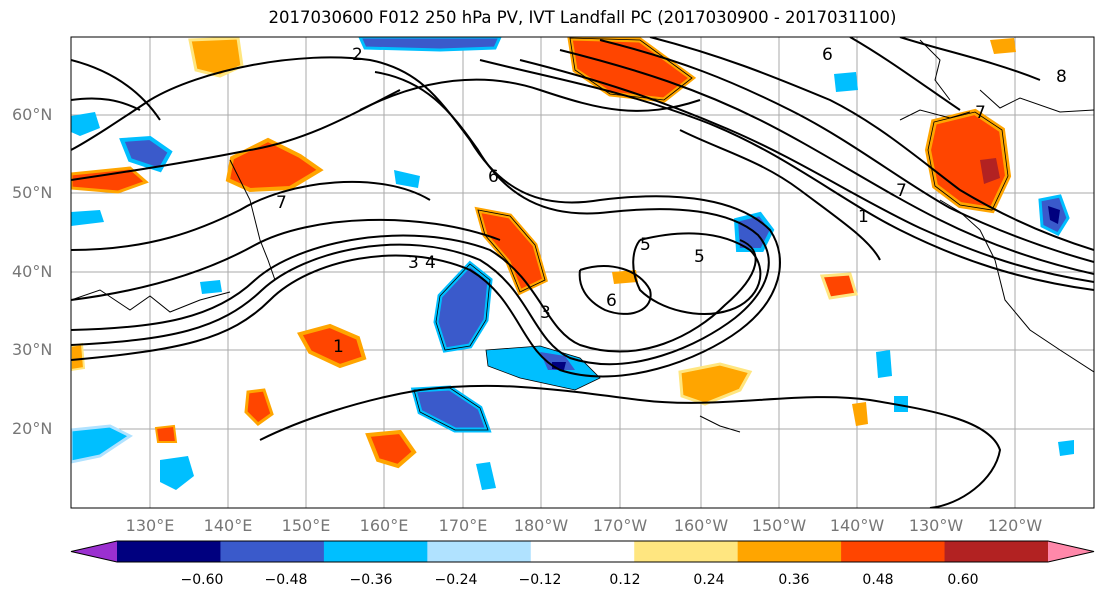 This screenshot has height=601, width=1105. Describe the element at coordinates (857, 525) in the screenshot. I see `lon-label: 140°W` at that location.